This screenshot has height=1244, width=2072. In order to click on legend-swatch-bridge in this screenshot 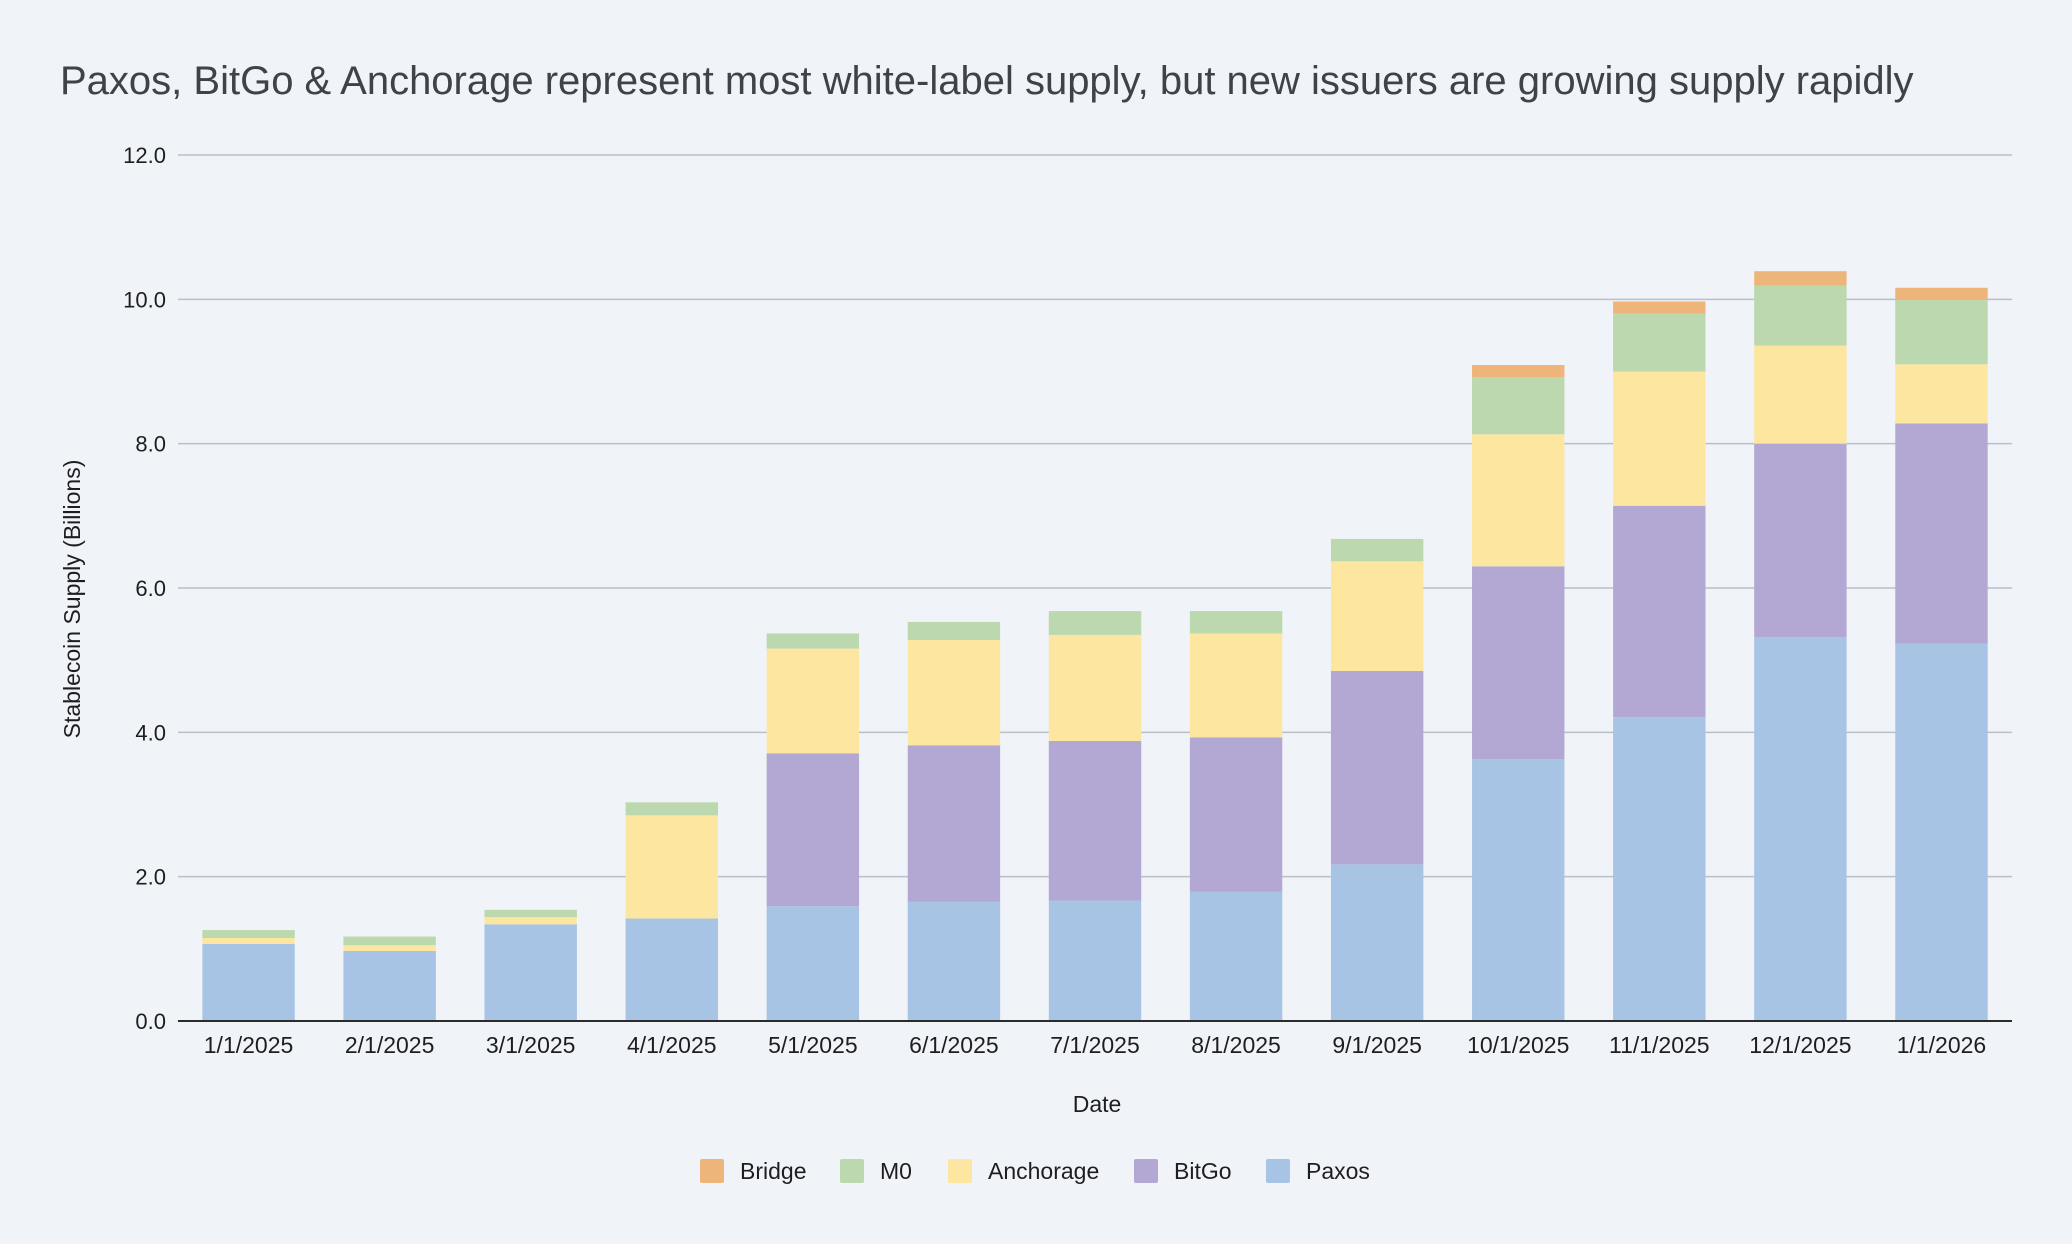, I will do `click(712, 1171)`.